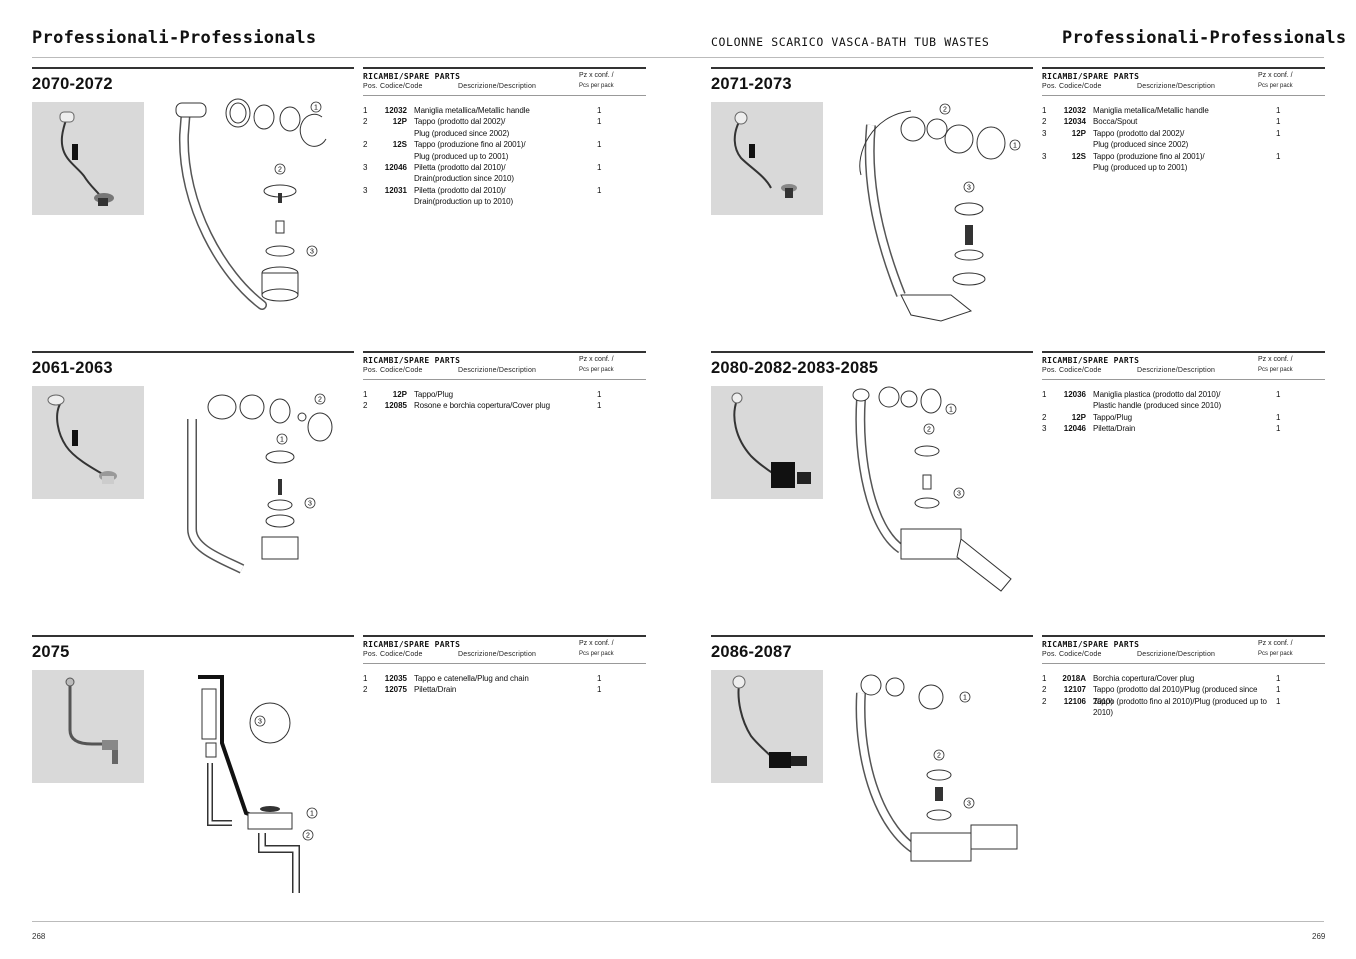 The height and width of the screenshot is (959, 1356). Describe the element at coordinates (395, 690) in the screenshot. I see `part-code: 12075` at that location.